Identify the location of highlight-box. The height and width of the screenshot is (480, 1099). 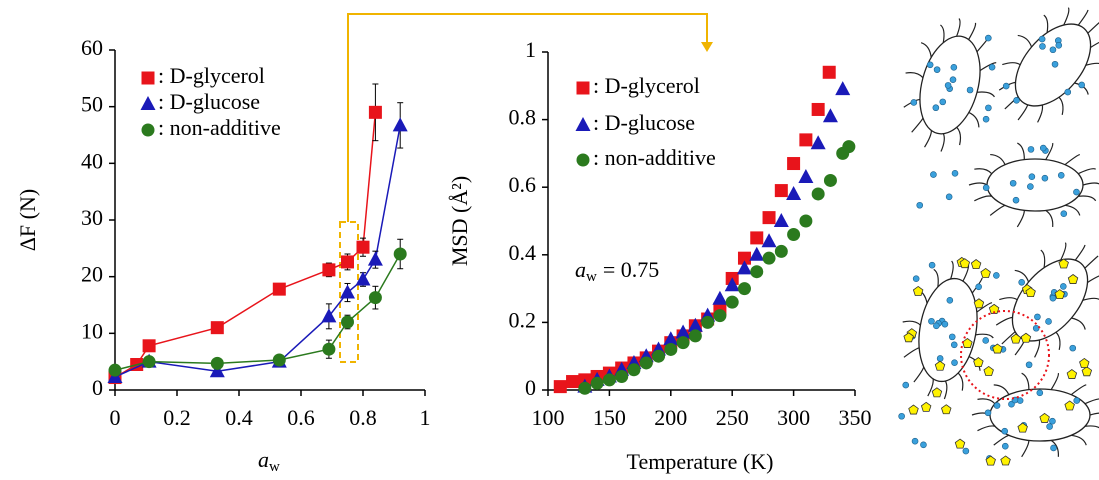
(349, 292).